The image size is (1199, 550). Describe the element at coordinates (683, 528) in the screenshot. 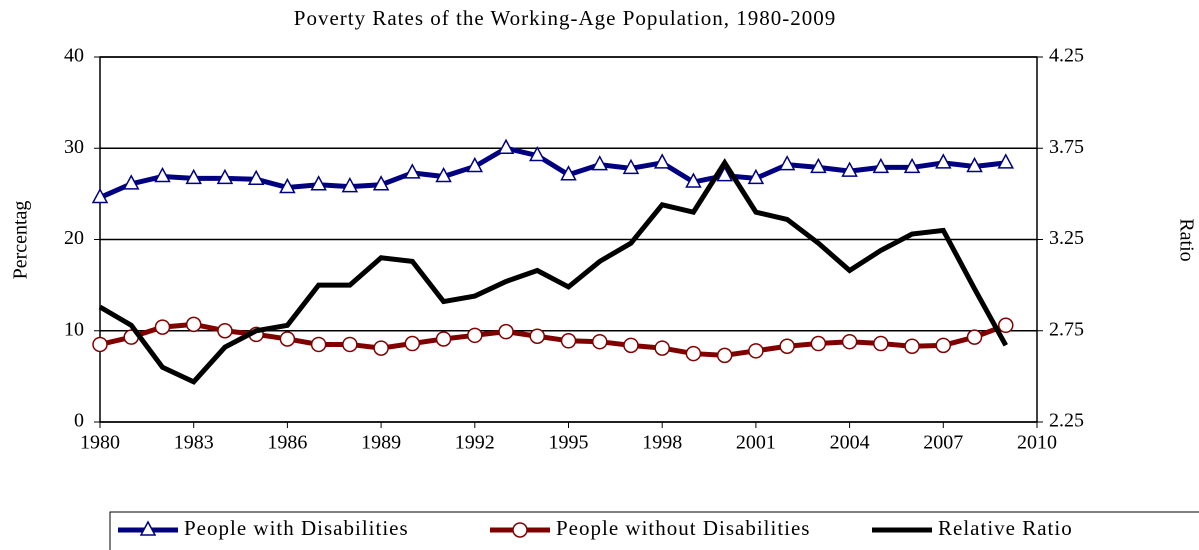

I see `legend-label: People without Disabilities` at that location.